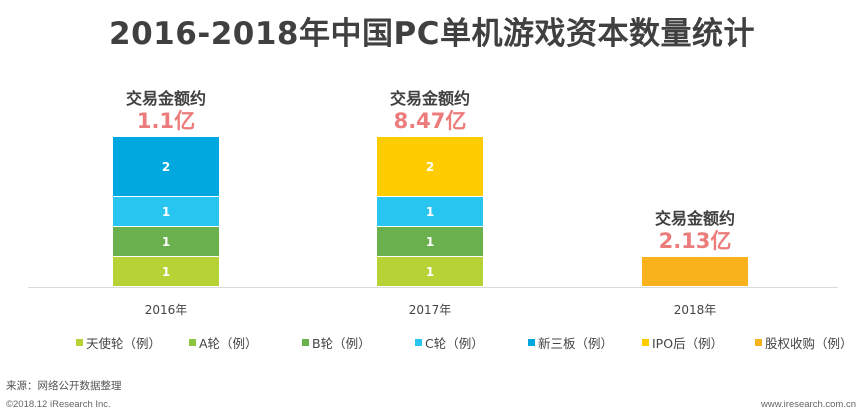  I want to click on annotation-amount: 1.1亿, so click(166, 121).